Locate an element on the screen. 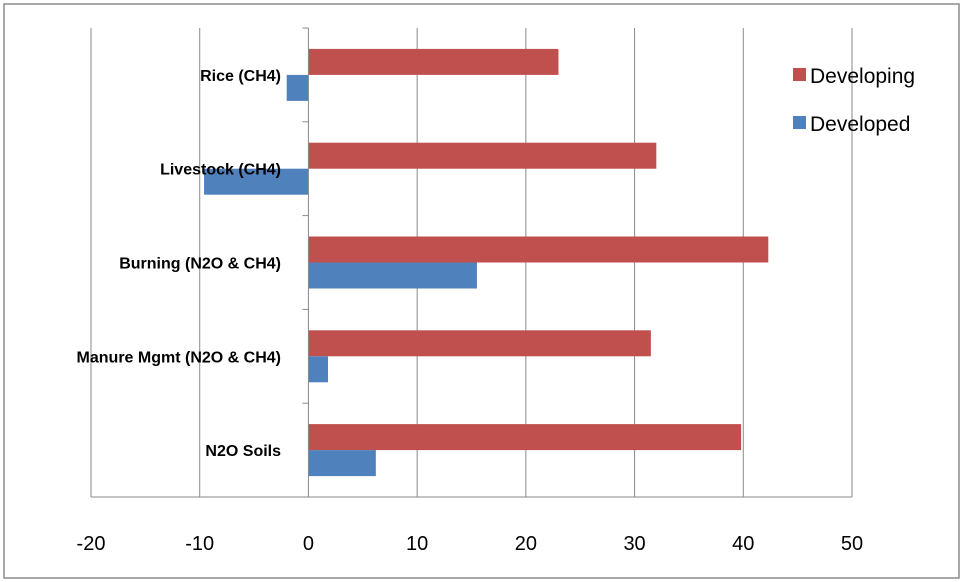  bar-developing-manure-mgmt-n2o-ch4 is located at coordinates (479, 343).